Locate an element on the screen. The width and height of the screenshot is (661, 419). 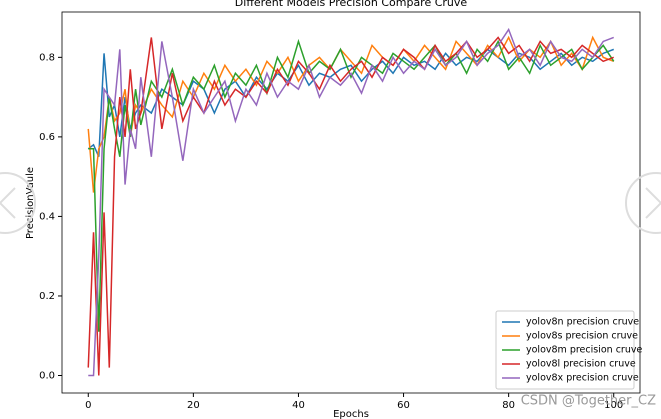
x-tick-label: 0 is located at coordinates (88, 405).